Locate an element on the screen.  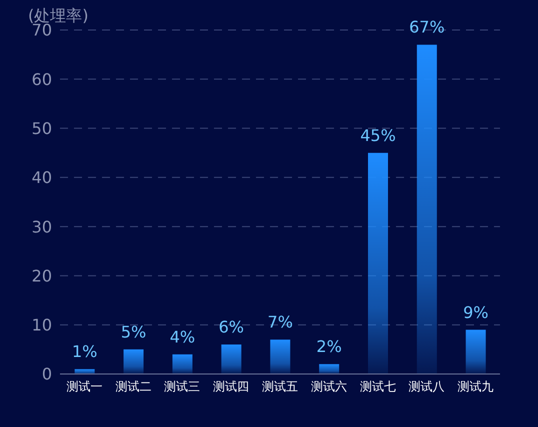
x-tick-label: 测试四 is located at coordinates (231, 387).